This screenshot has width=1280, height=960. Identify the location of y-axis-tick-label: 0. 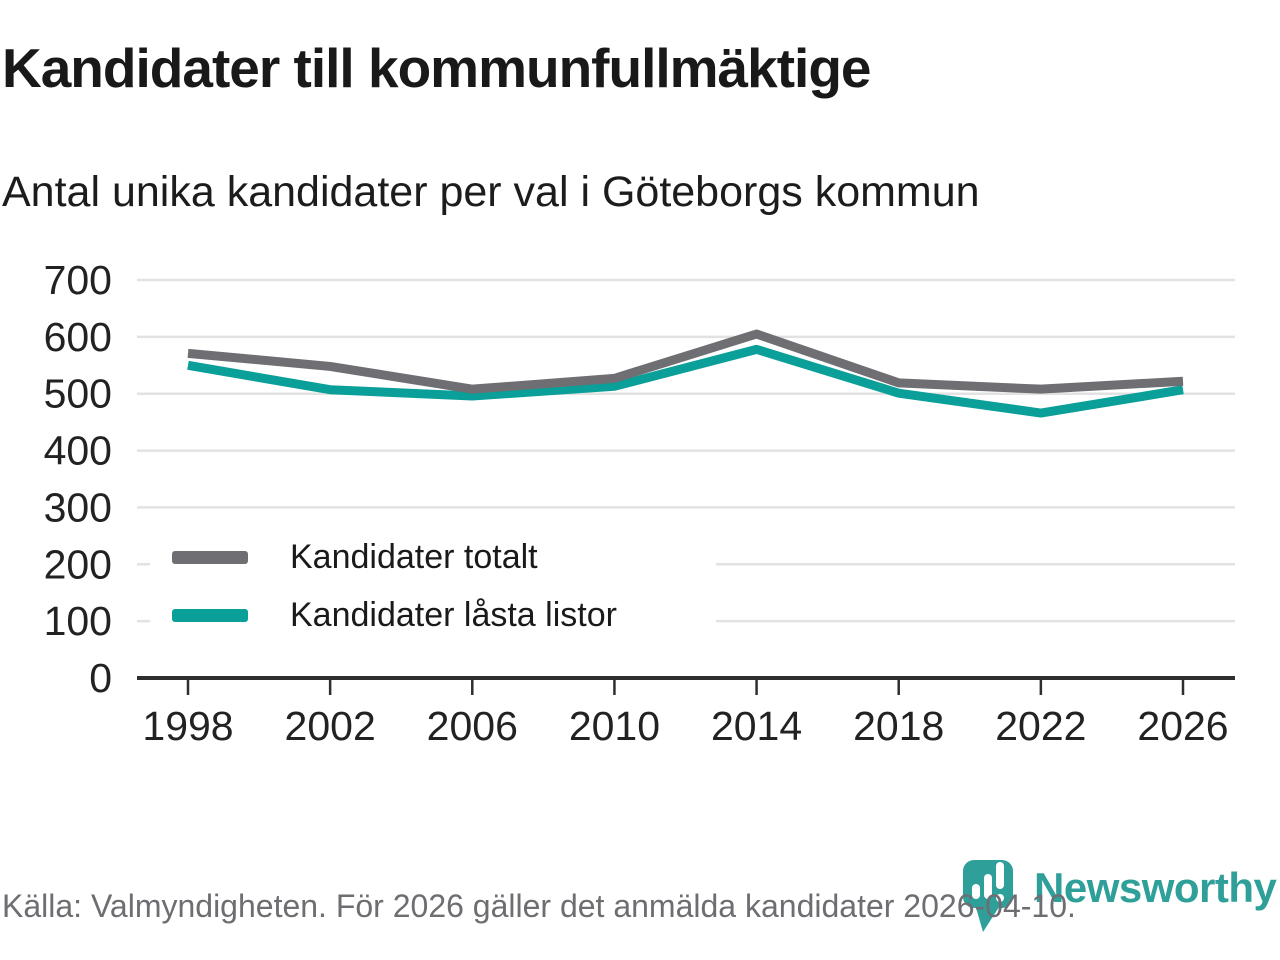
(100, 678).